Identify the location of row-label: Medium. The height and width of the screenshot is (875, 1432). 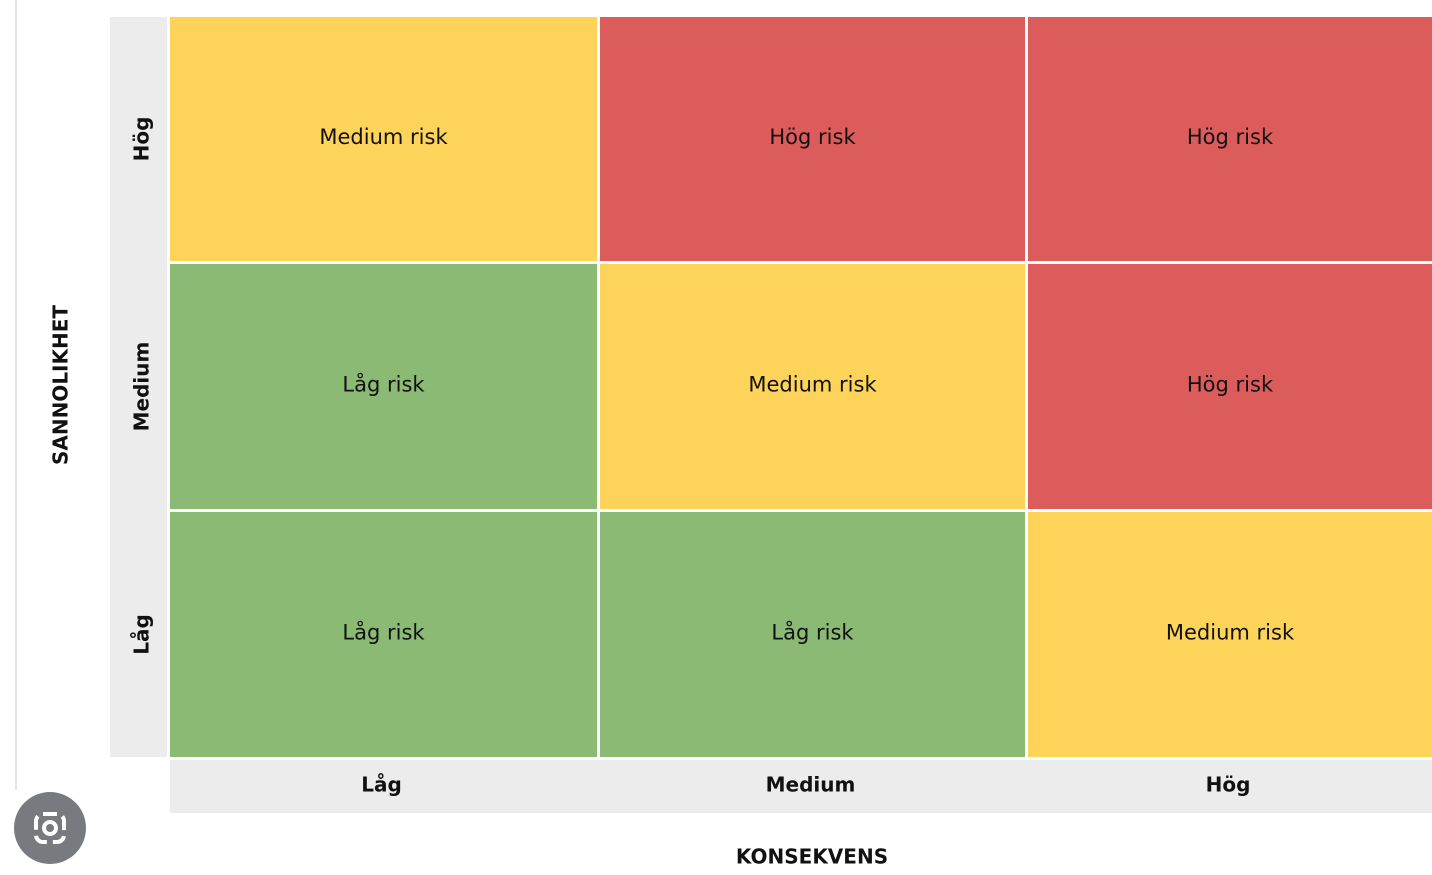
(142, 387).